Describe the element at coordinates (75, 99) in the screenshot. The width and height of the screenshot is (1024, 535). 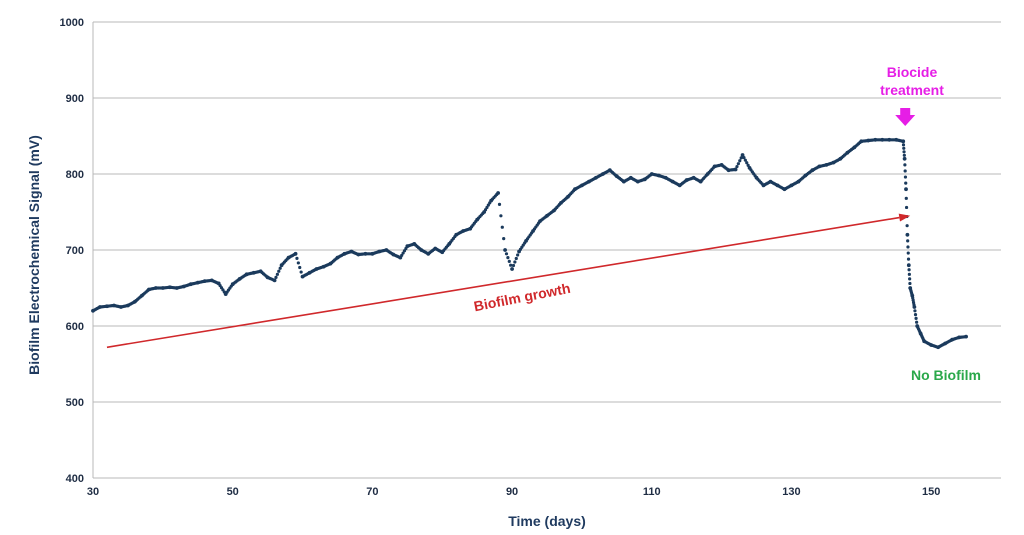
I see `y-tick-label: 900` at that location.